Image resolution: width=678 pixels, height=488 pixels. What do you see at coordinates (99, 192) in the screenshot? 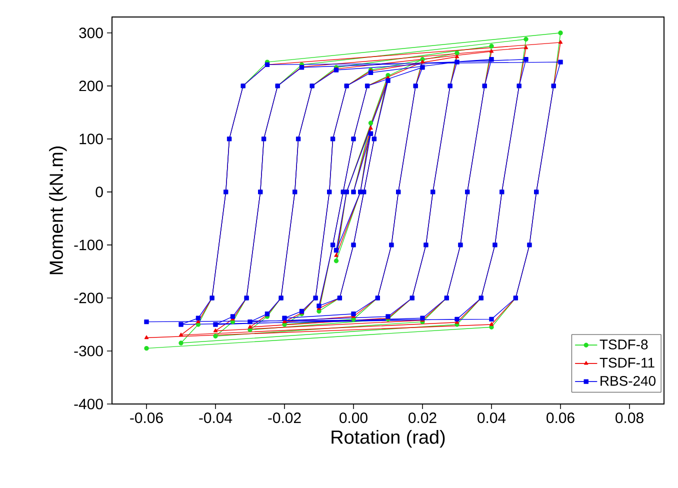
I see `y-tick-label: 0` at bounding box center [99, 192].